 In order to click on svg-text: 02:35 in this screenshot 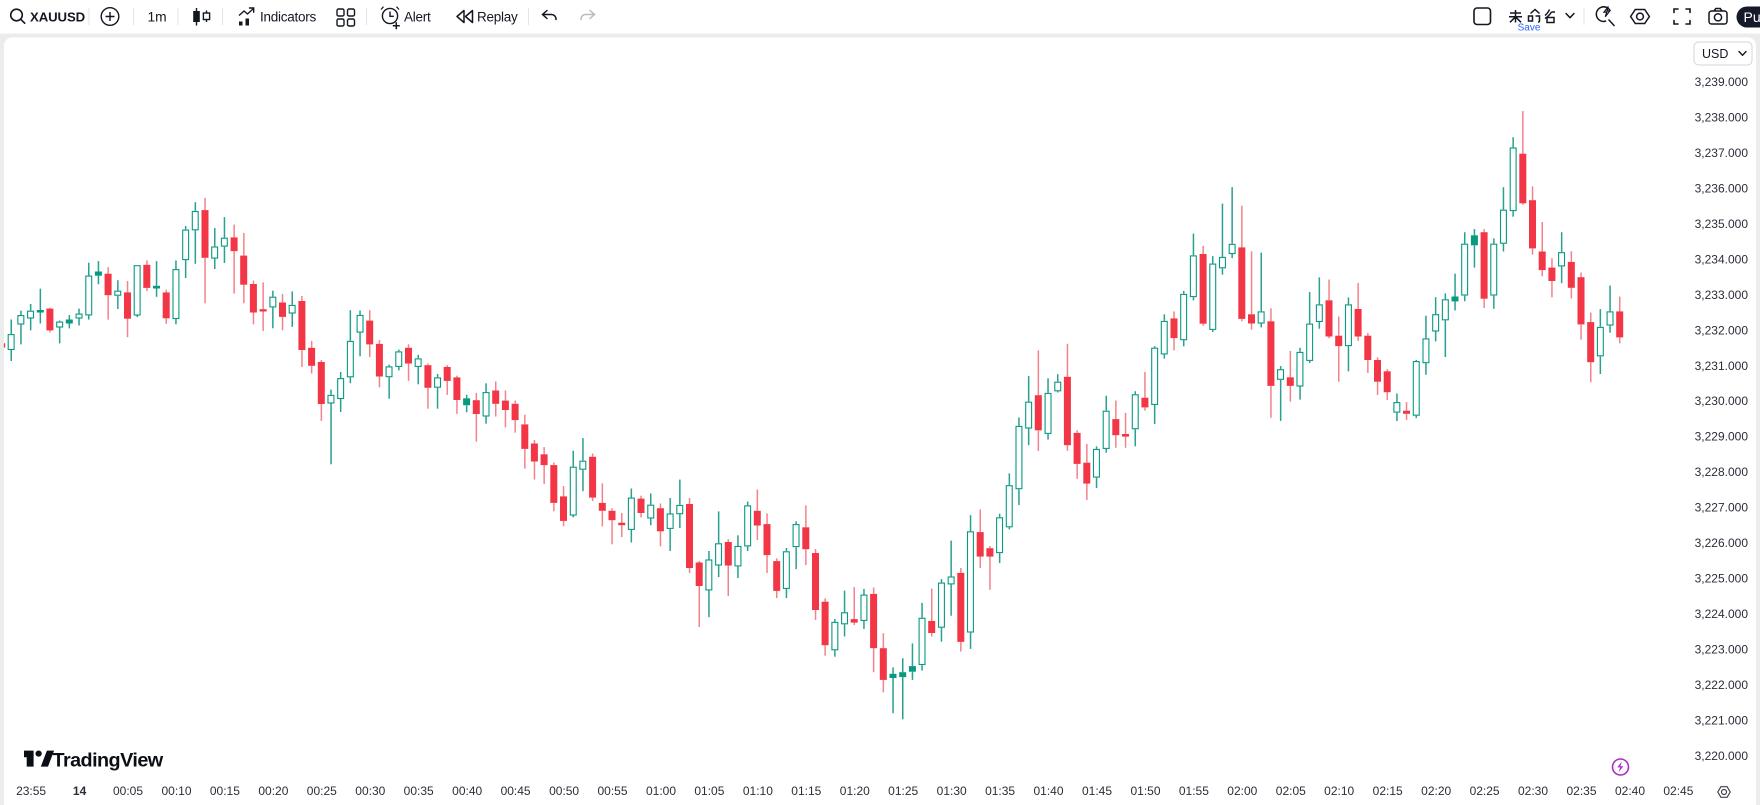, I will do `click(1581, 791)`.